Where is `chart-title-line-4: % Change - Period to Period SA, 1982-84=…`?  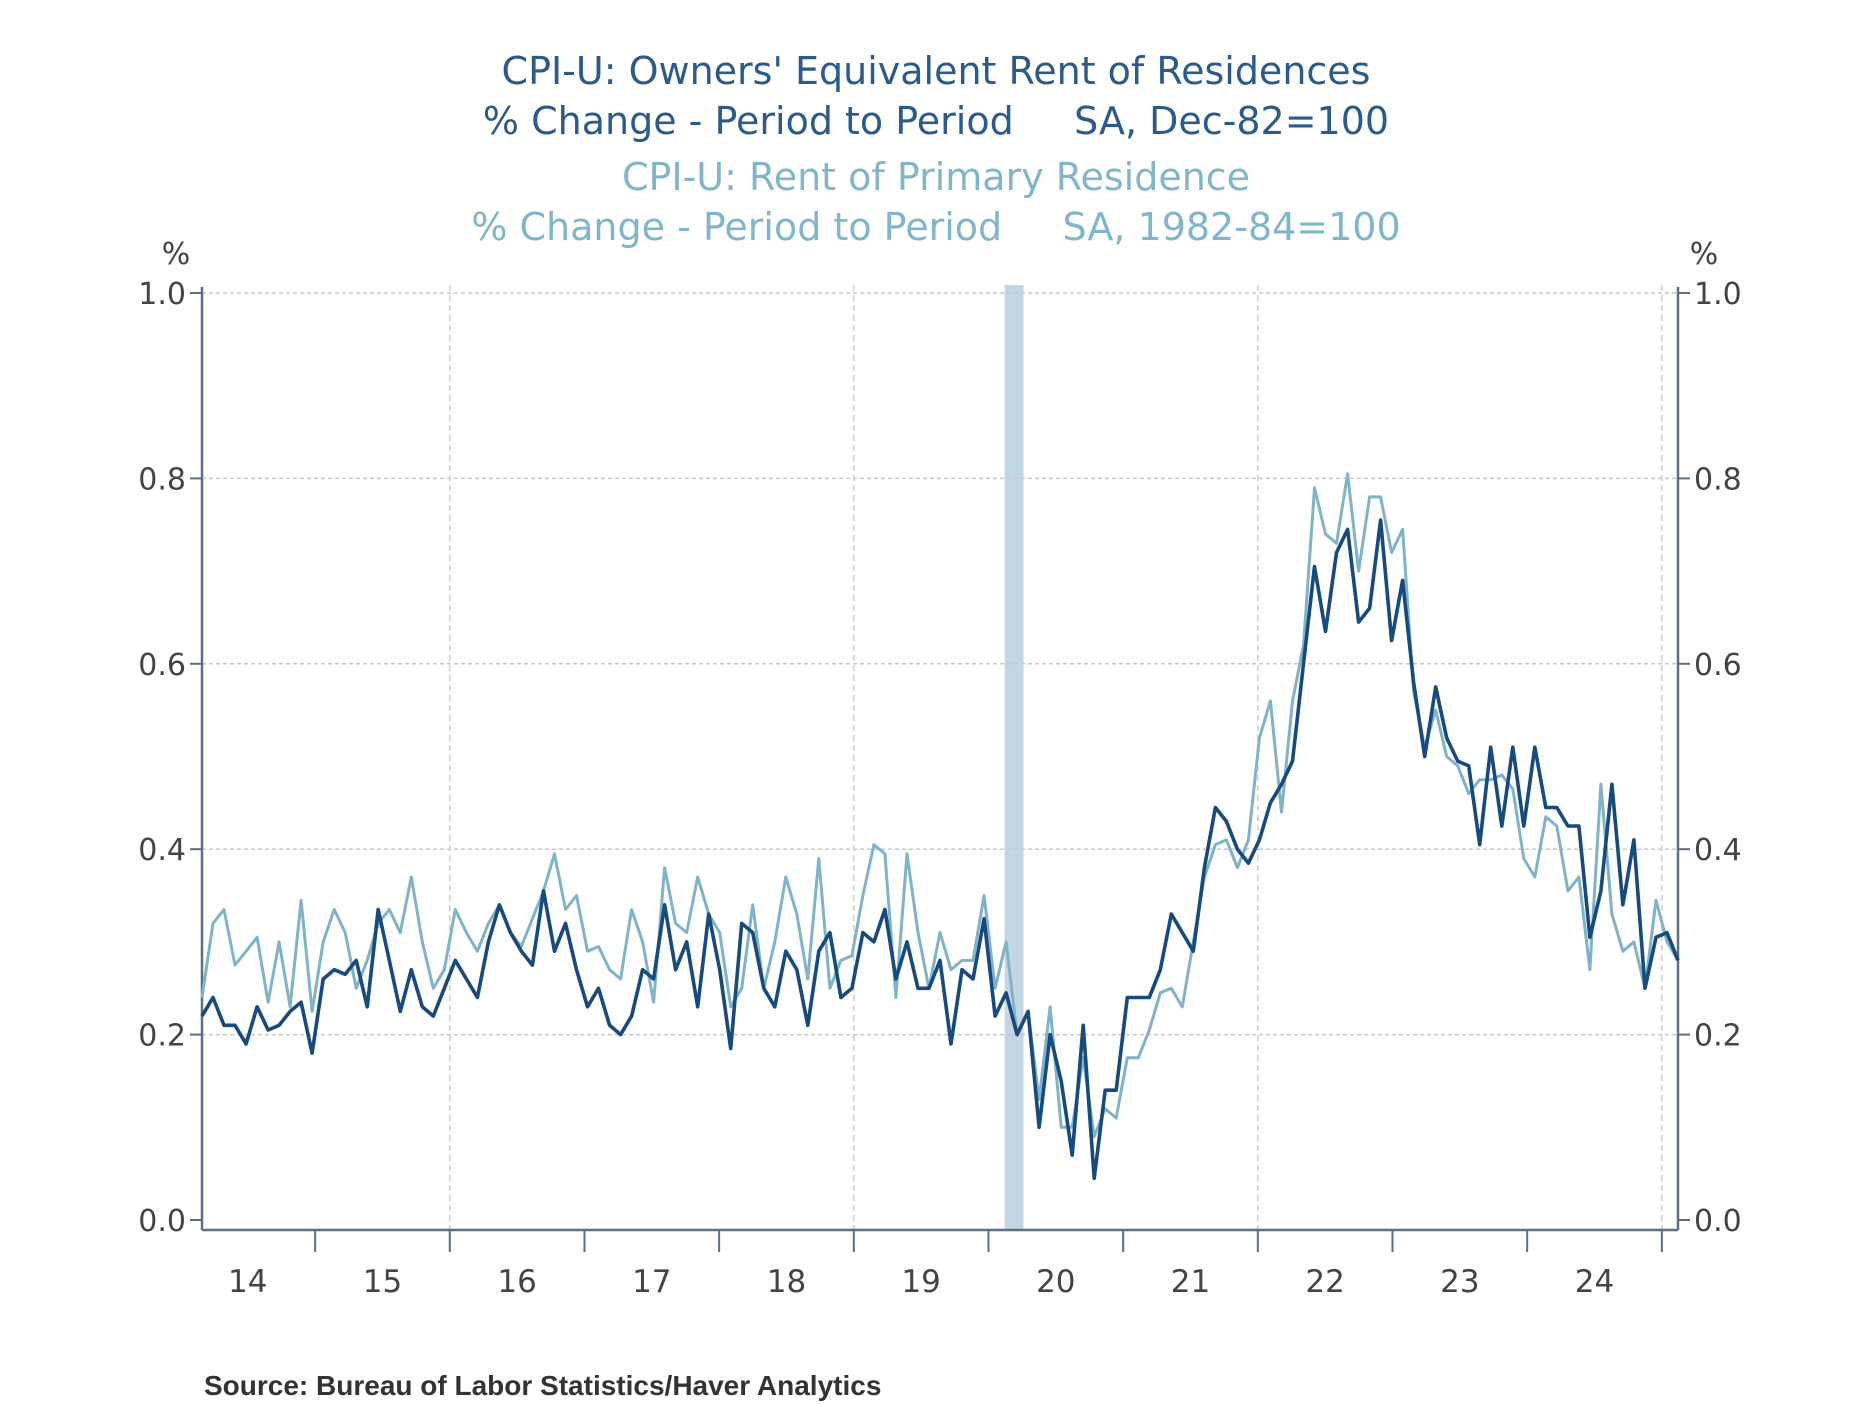
chart-title-line-4: % Change - Period to Period SA, 1982-84=… is located at coordinates (936, 227).